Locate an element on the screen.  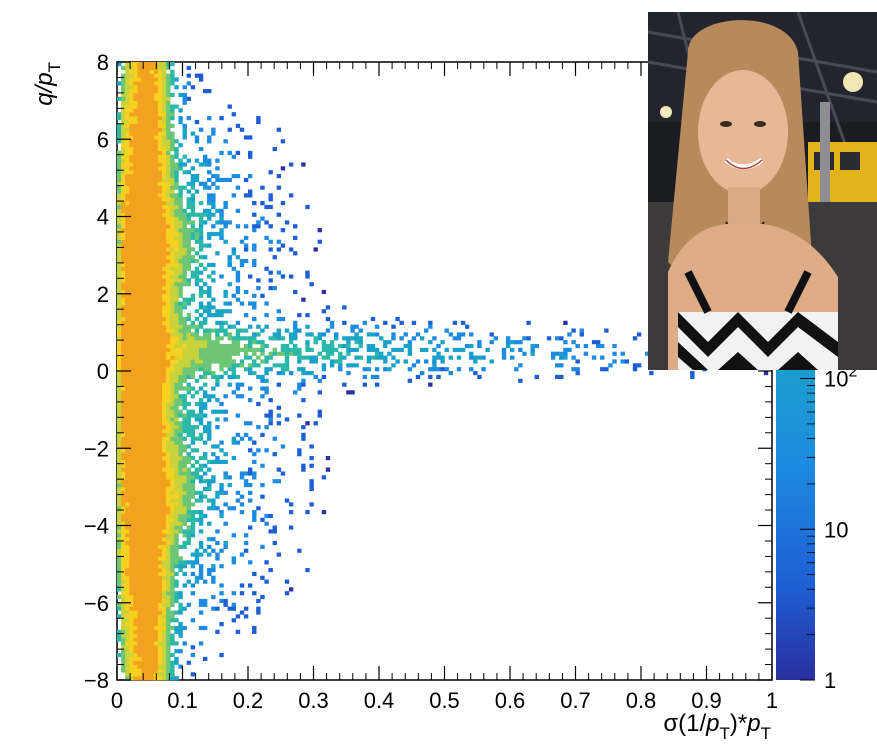
x-tick-label: 0.7 is located at coordinates (575, 700).